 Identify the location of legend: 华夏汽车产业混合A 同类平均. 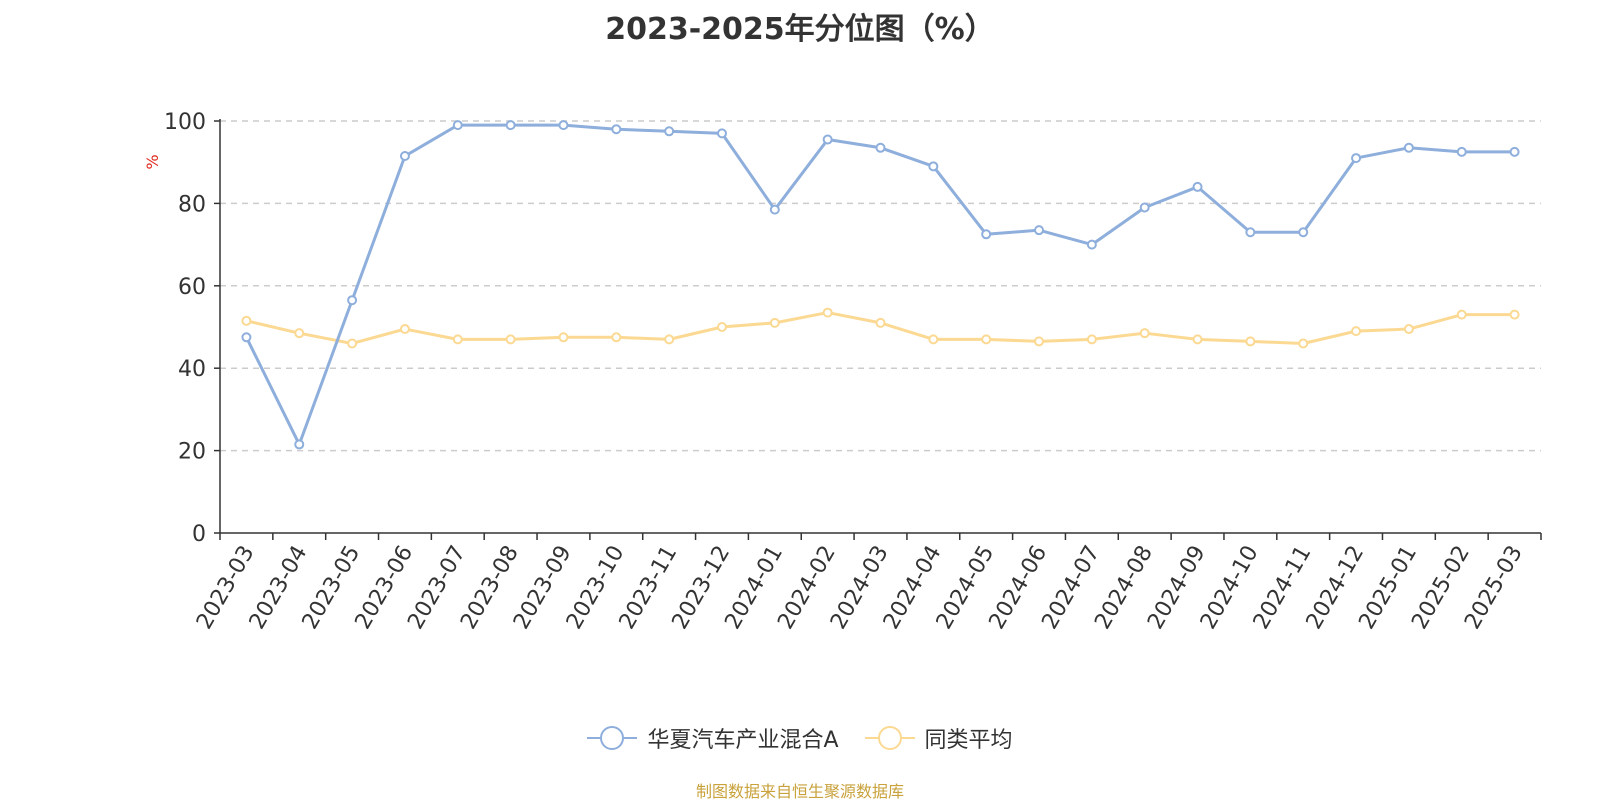
(800, 738).